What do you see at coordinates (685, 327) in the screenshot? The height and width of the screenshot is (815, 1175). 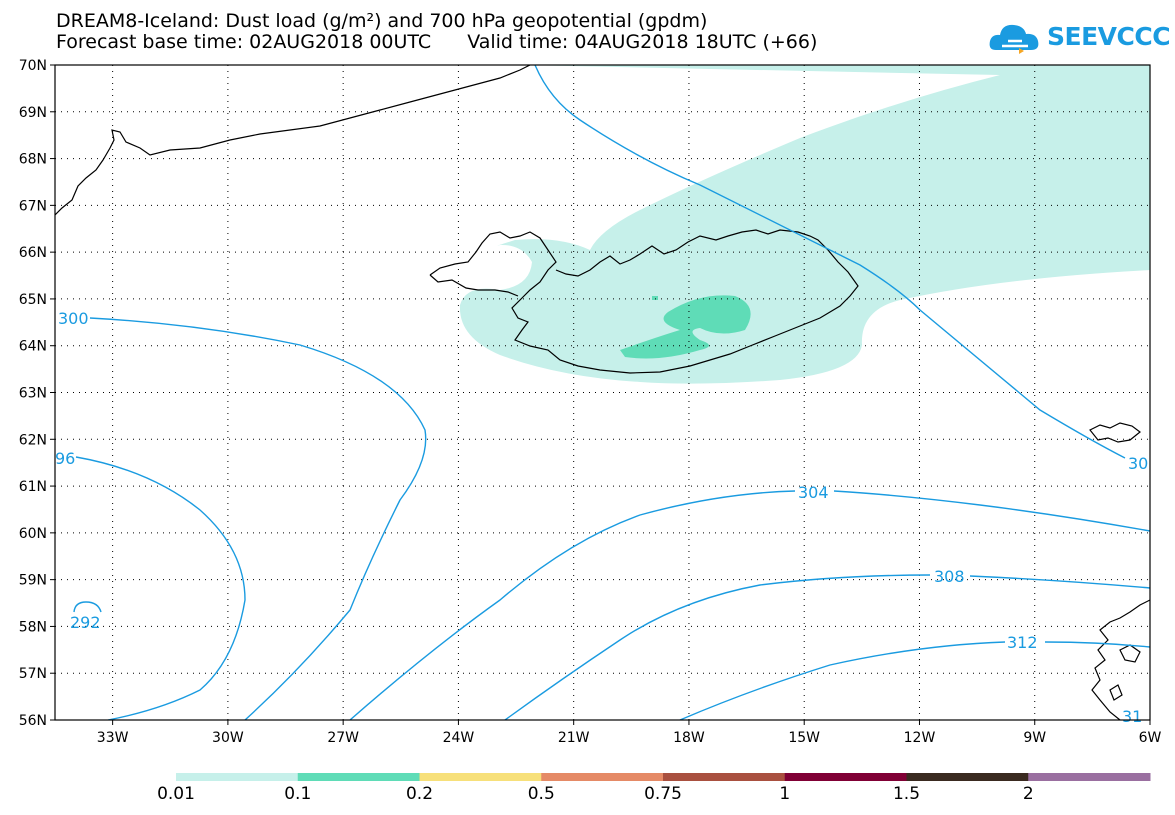 I see `dust-area-0.1` at bounding box center [685, 327].